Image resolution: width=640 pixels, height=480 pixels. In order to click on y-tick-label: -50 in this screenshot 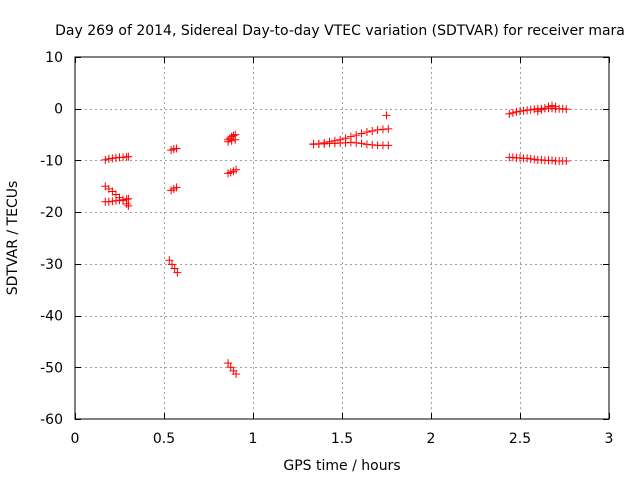, I will do `click(51, 368)`.